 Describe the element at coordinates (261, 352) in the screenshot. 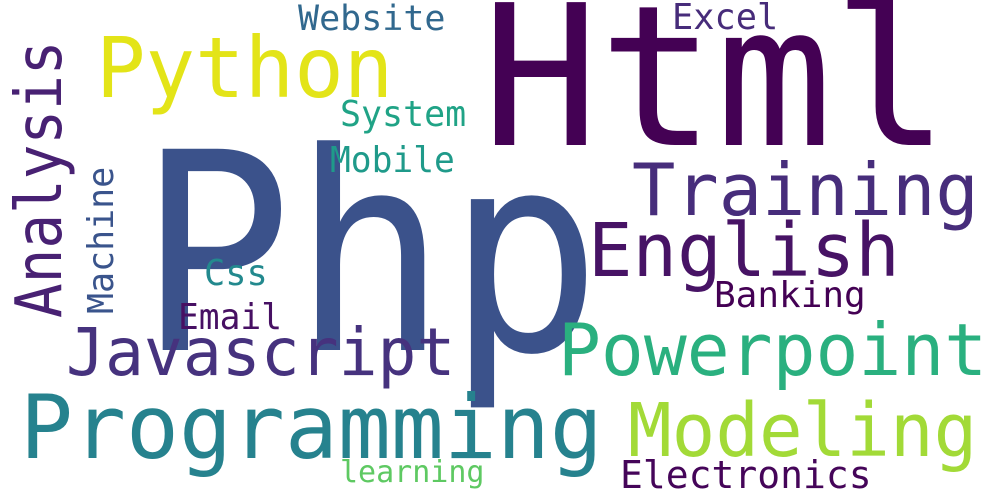

I see `word-javascript: Javascript` at that location.